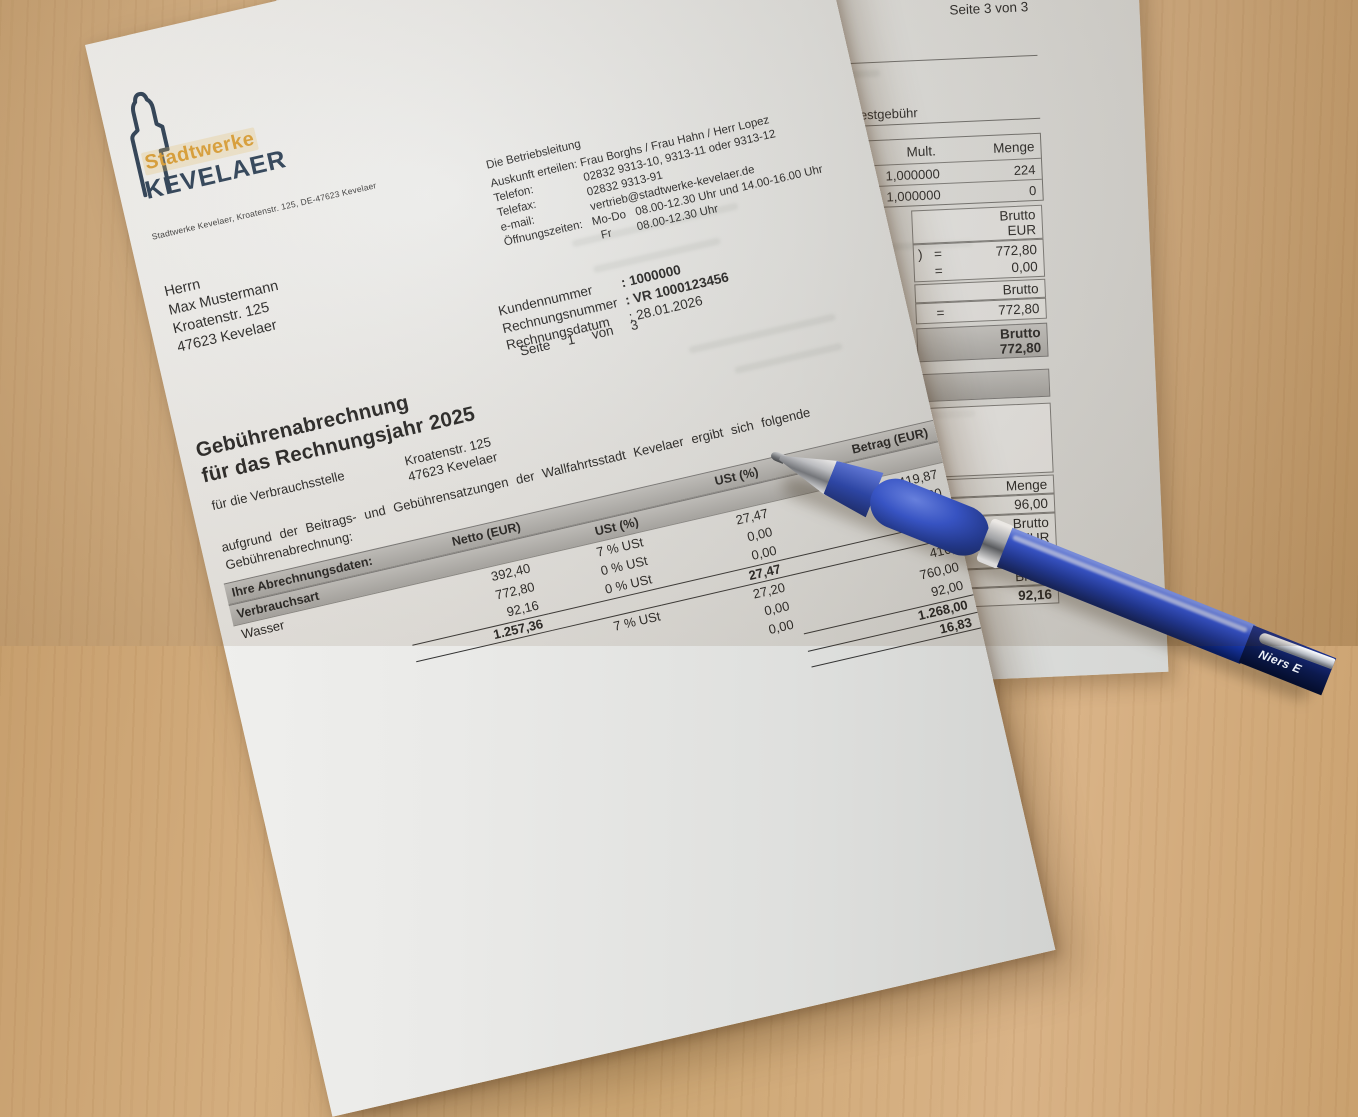  I want to click on page3-fee-label: estgebühr, so click(888, 114).